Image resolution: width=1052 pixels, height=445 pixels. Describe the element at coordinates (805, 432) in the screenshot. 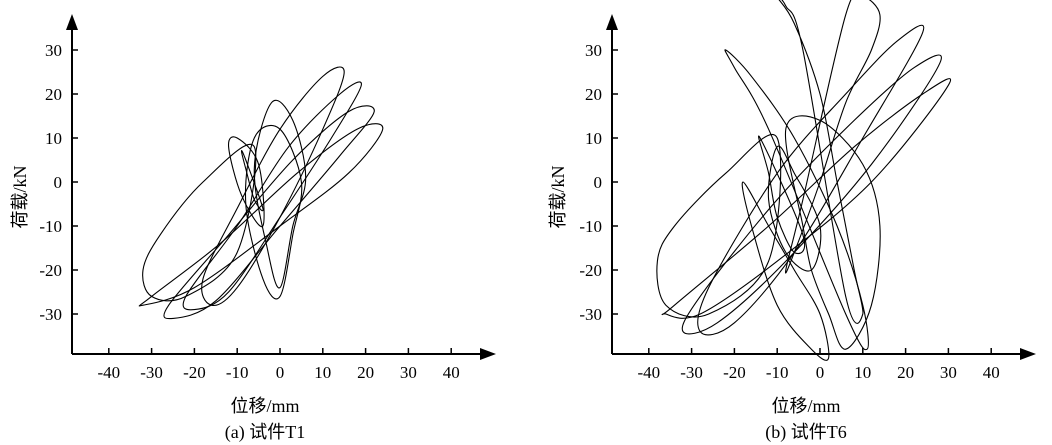

I see `panel-b-caption: (b) 试件T6` at that location.